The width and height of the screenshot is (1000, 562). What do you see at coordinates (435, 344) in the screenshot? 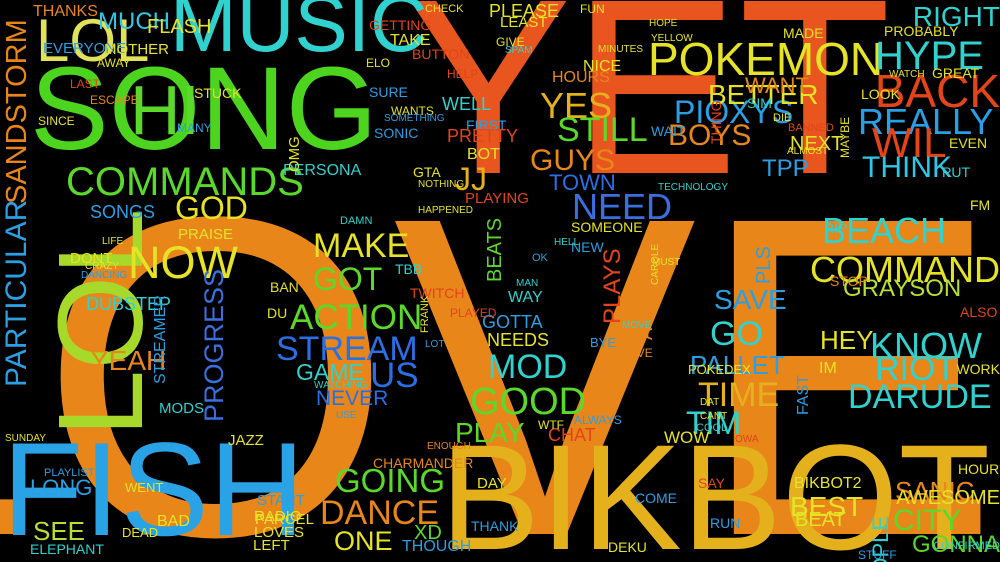
I see `word-lot: LOT` at bounding box center [435, 344].